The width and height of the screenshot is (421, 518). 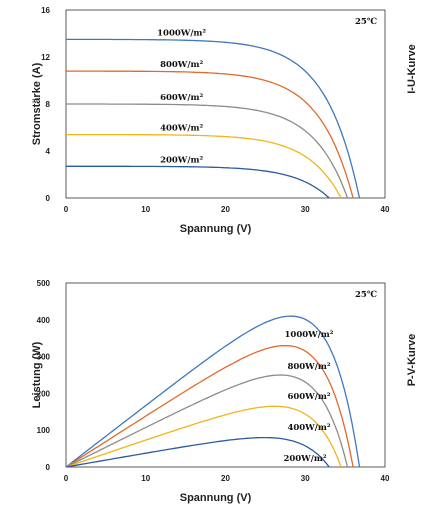 I want to click on y-tick-label: 8, so click(x=48, y=104).